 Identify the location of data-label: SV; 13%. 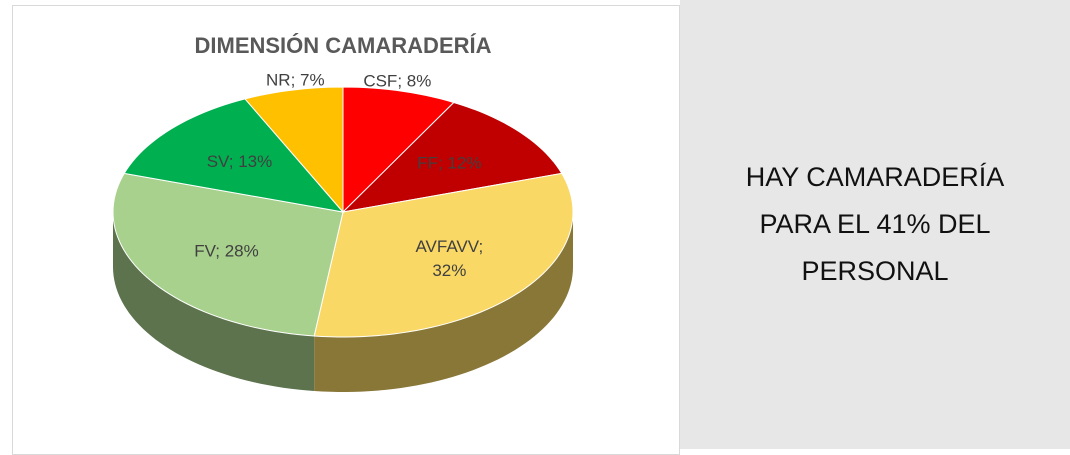
(240, 161).